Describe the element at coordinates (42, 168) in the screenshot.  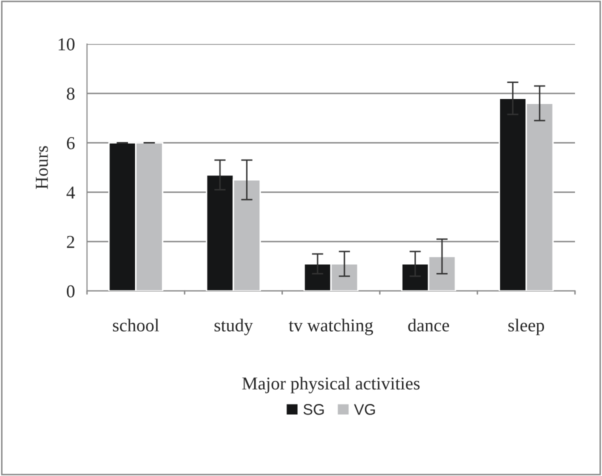
I see `y-axis-title: Hours` at that location.